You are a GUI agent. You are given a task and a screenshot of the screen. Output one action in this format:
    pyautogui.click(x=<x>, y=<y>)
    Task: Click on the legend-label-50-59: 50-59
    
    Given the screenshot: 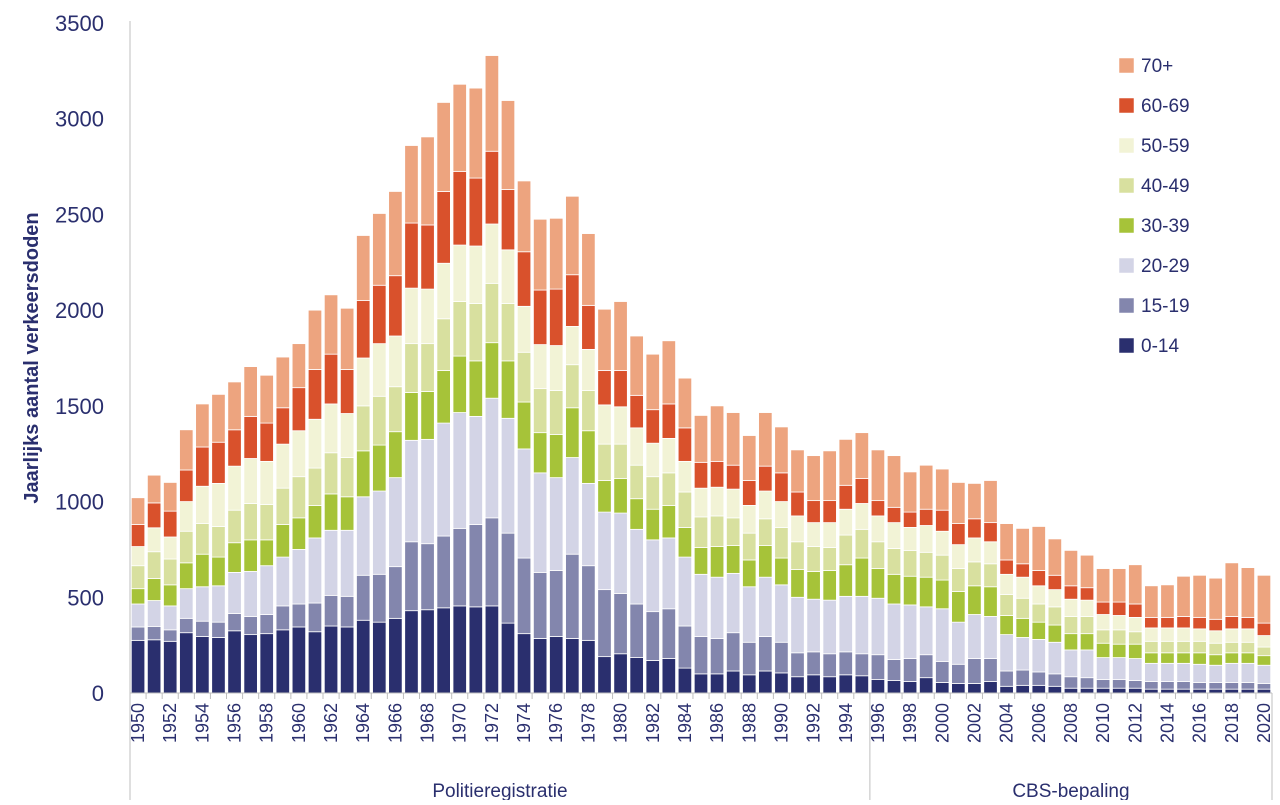 What is the action you would take?
    pyautogui.click(x=1165, y=146)
    